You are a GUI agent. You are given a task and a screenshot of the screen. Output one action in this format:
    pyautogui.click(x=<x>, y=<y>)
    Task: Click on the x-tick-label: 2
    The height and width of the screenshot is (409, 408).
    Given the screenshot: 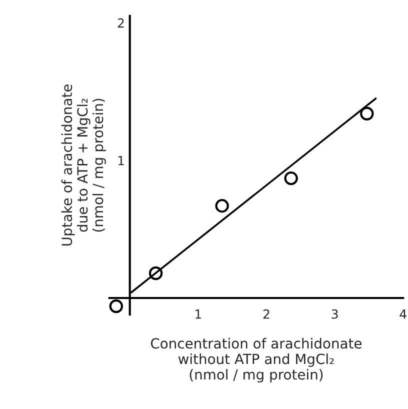 What is the action you would take?
    pyautogui.click(x=266, y=314)
    